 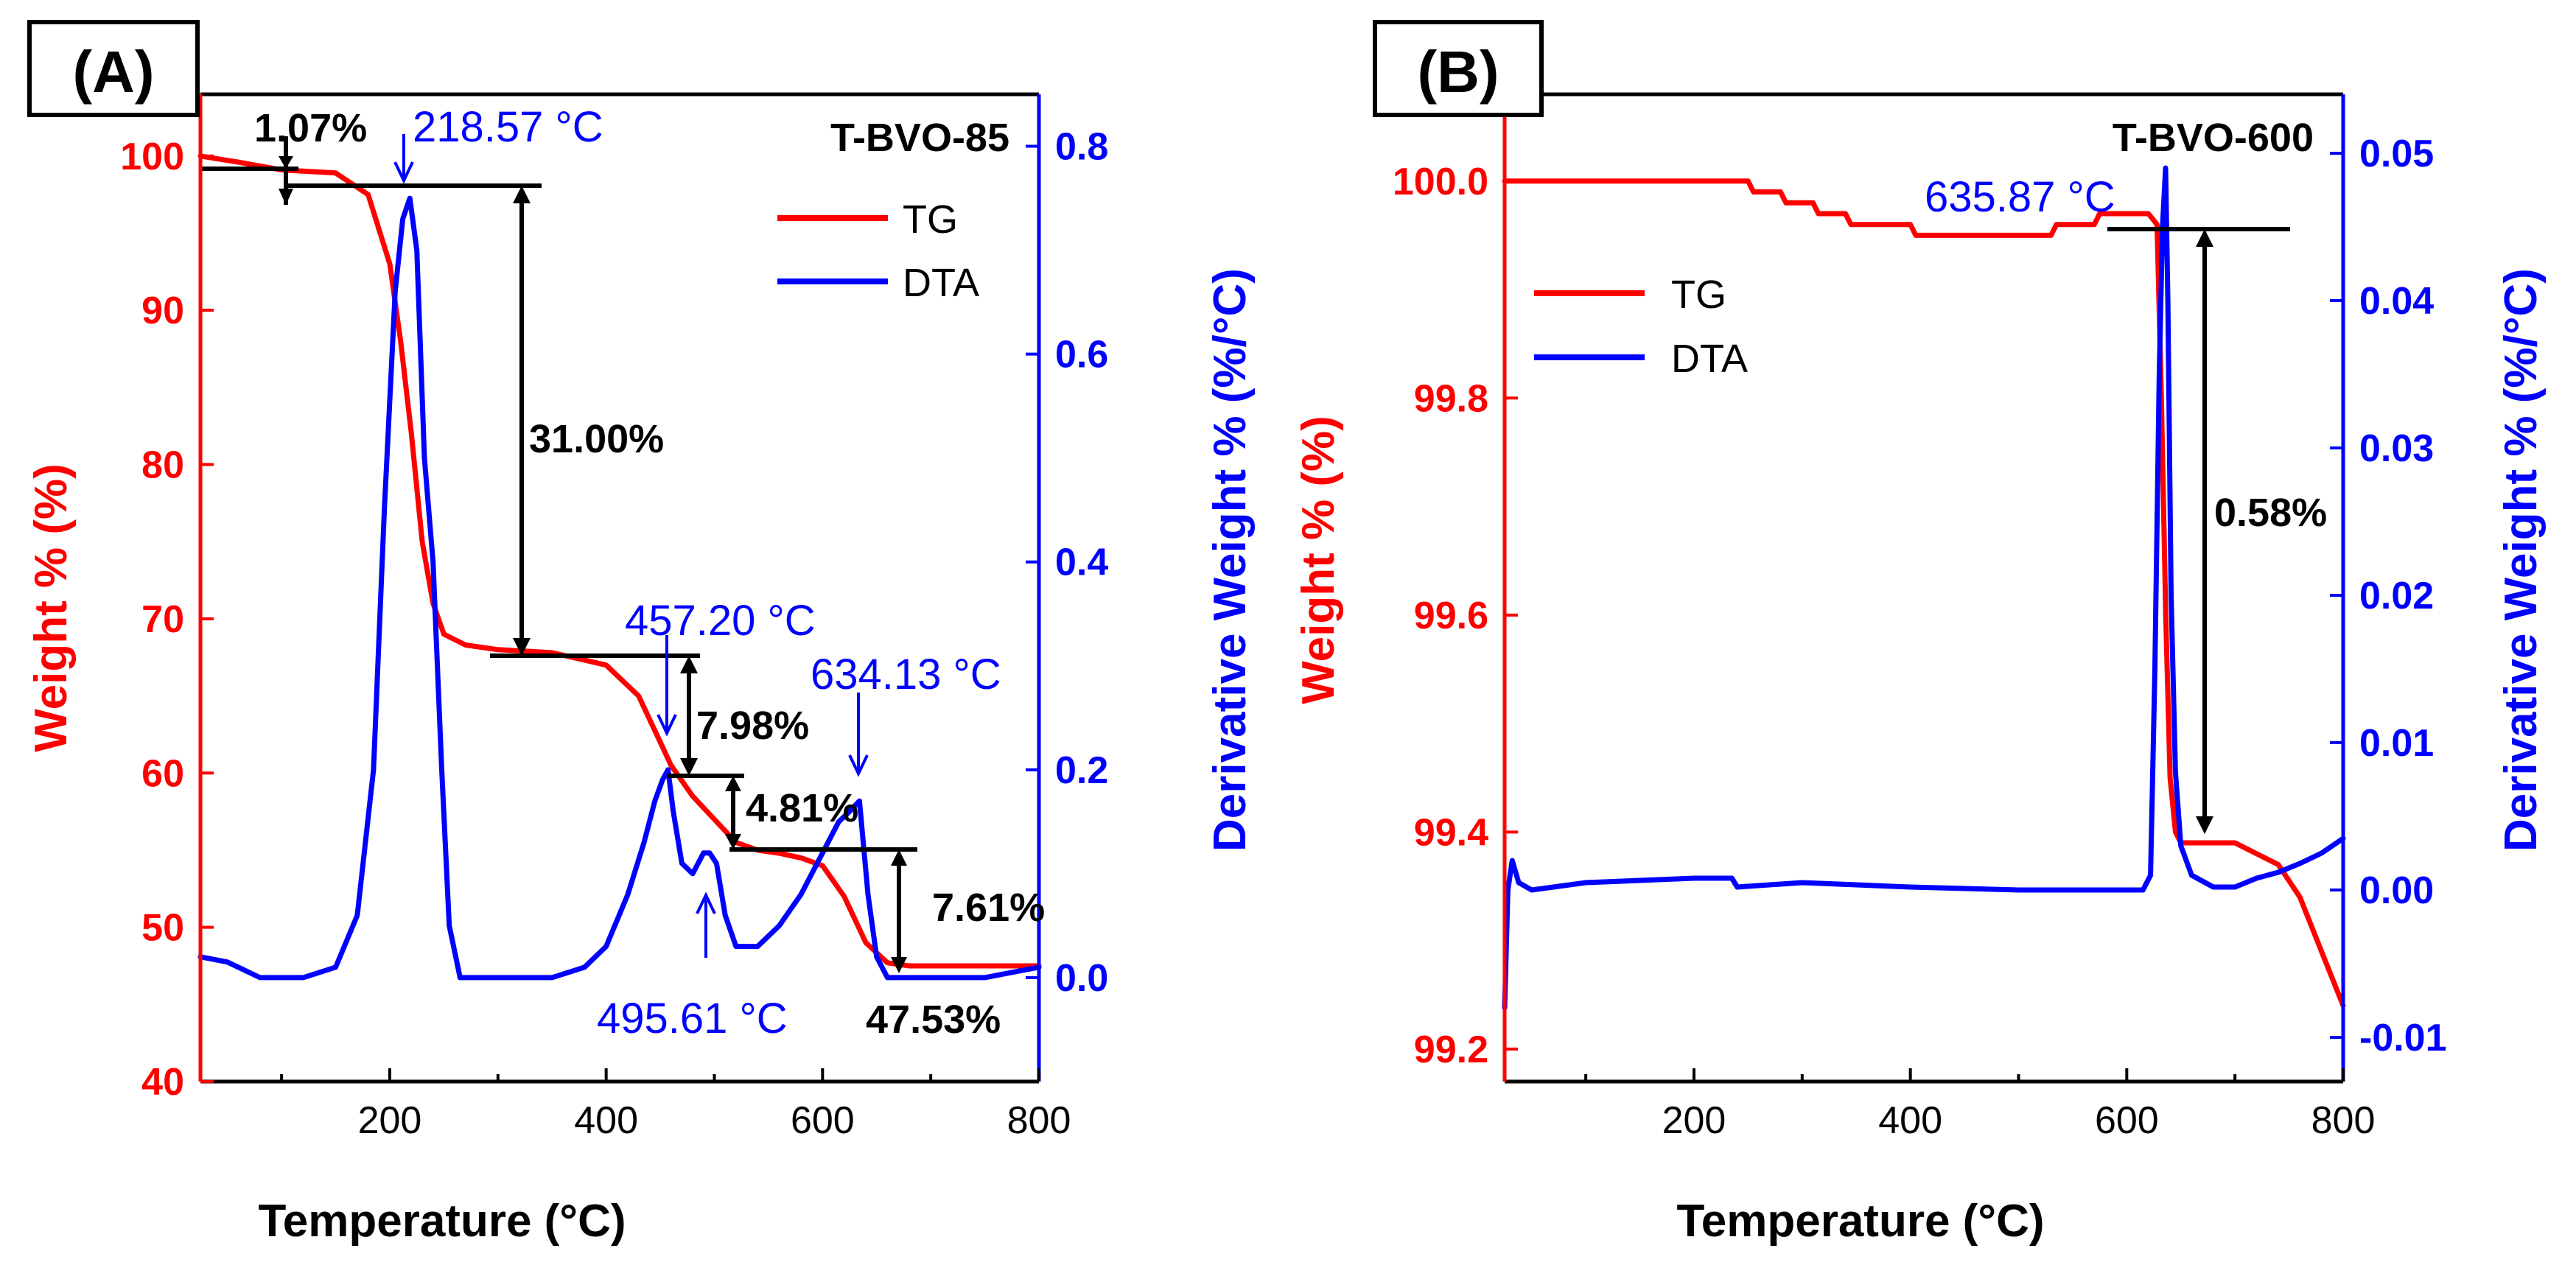 What do you see at coordinates (1451, 832) in the screenshot?
I see `y-left-tick-label: 99.4` at bounding box center [1451, 832].